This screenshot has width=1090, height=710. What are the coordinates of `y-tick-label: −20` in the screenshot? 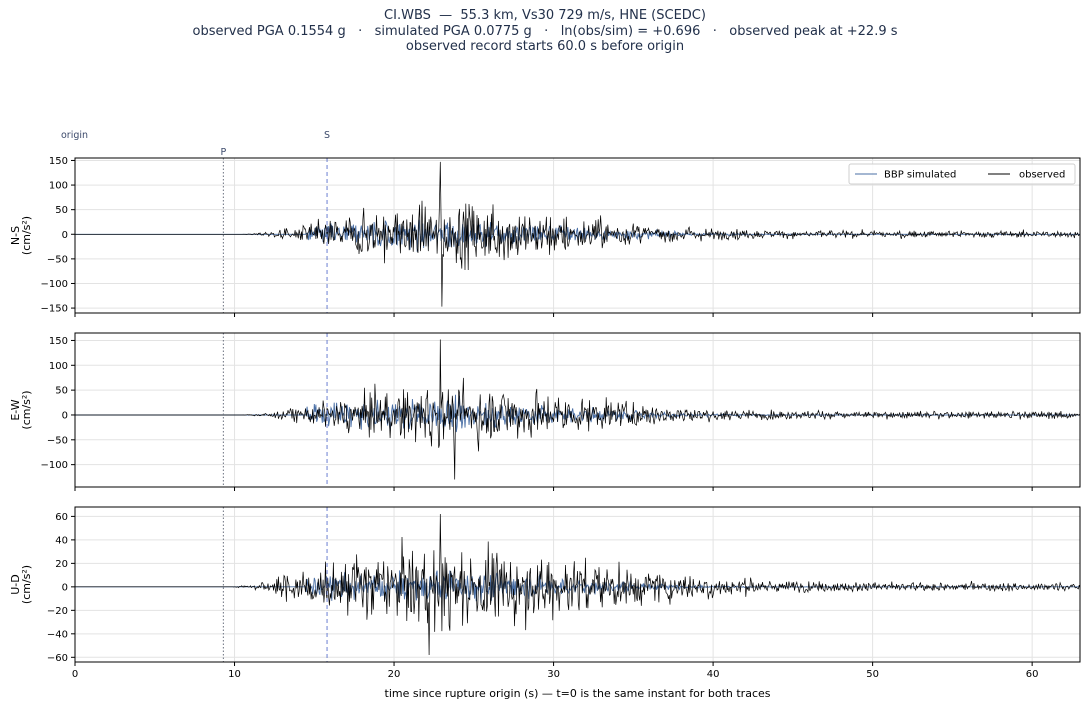 It's located at (57, 611).